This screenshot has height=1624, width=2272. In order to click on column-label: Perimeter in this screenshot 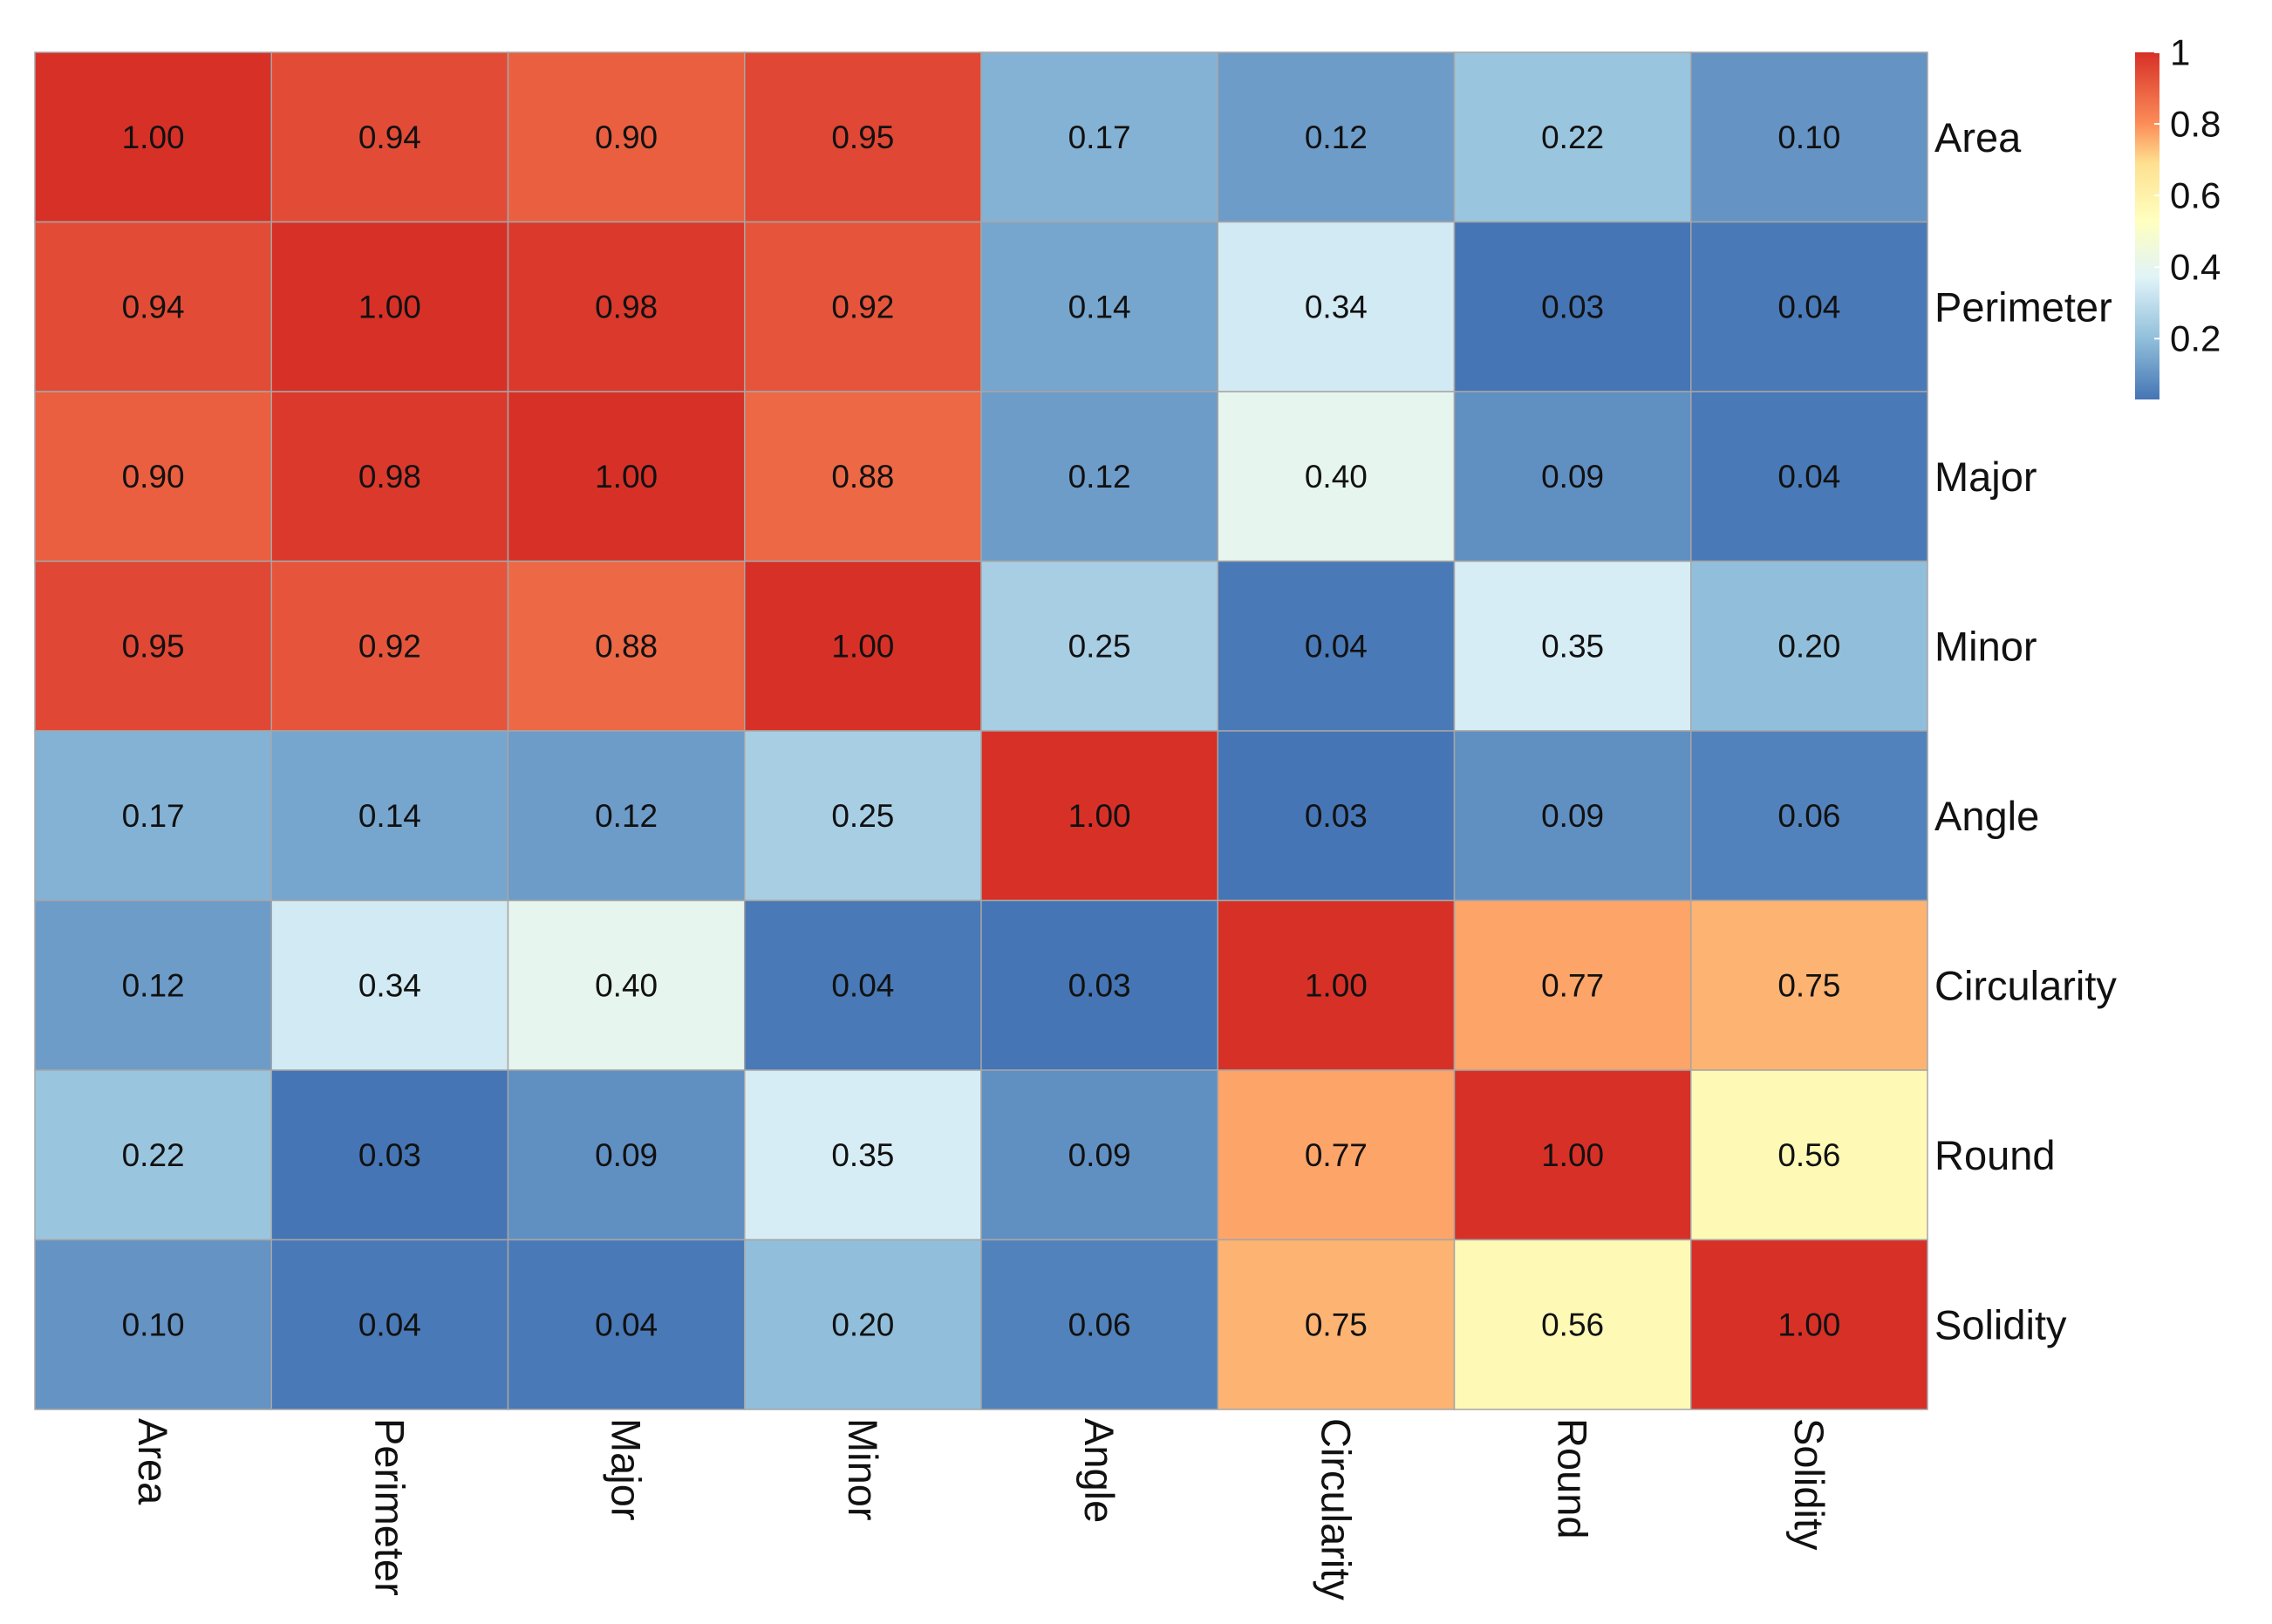, I will do `click(389, 1507)`.